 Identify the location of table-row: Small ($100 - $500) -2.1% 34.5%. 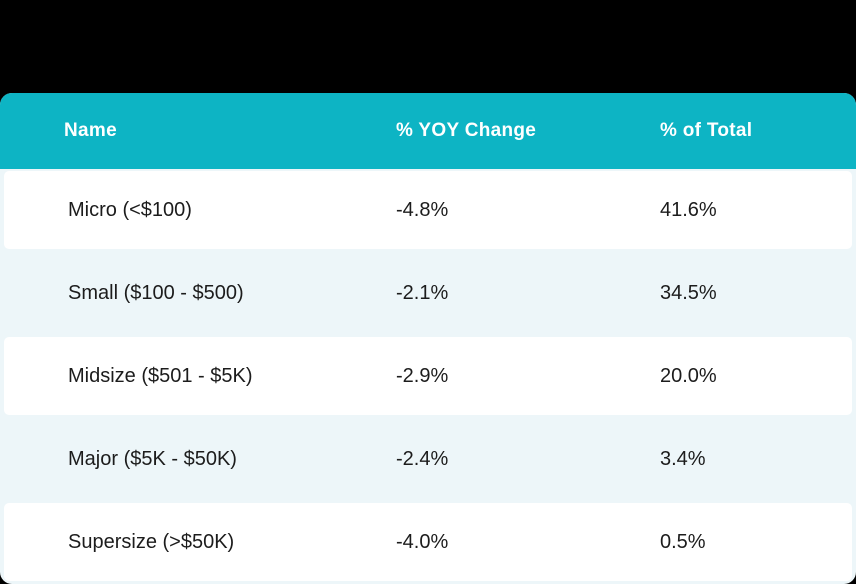
(428, 293).